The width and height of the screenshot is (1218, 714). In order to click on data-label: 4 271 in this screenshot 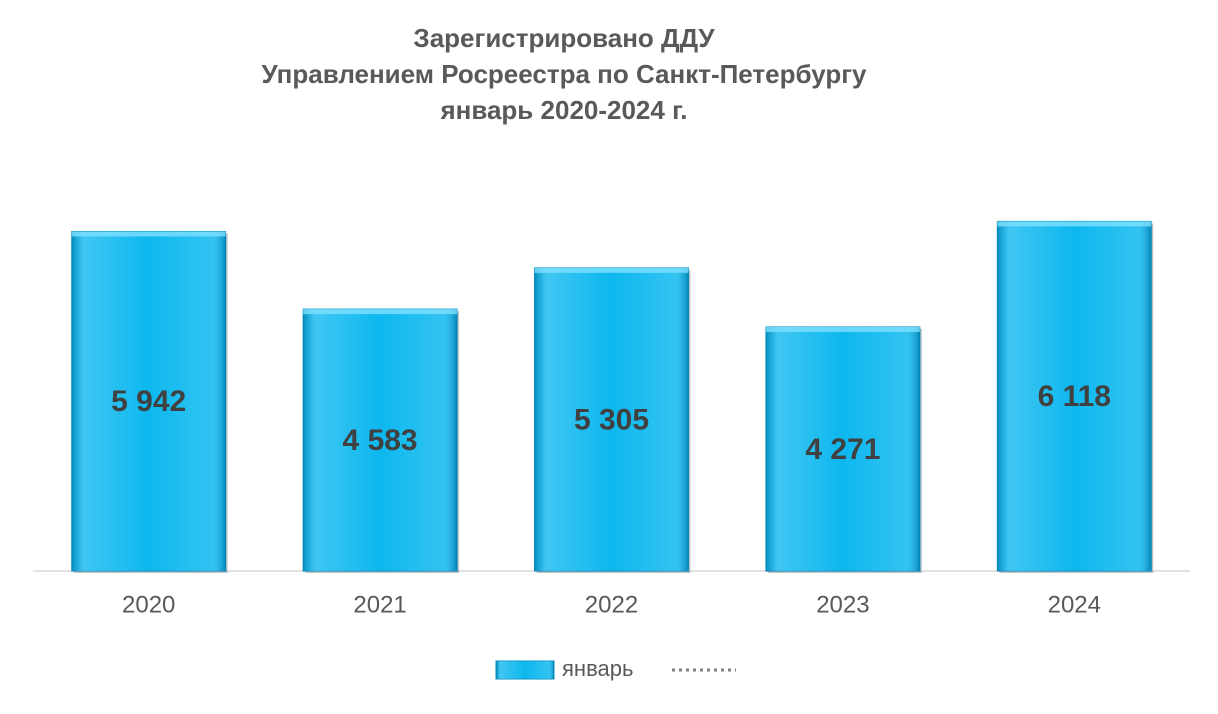, I will do `click(842, 449)`.